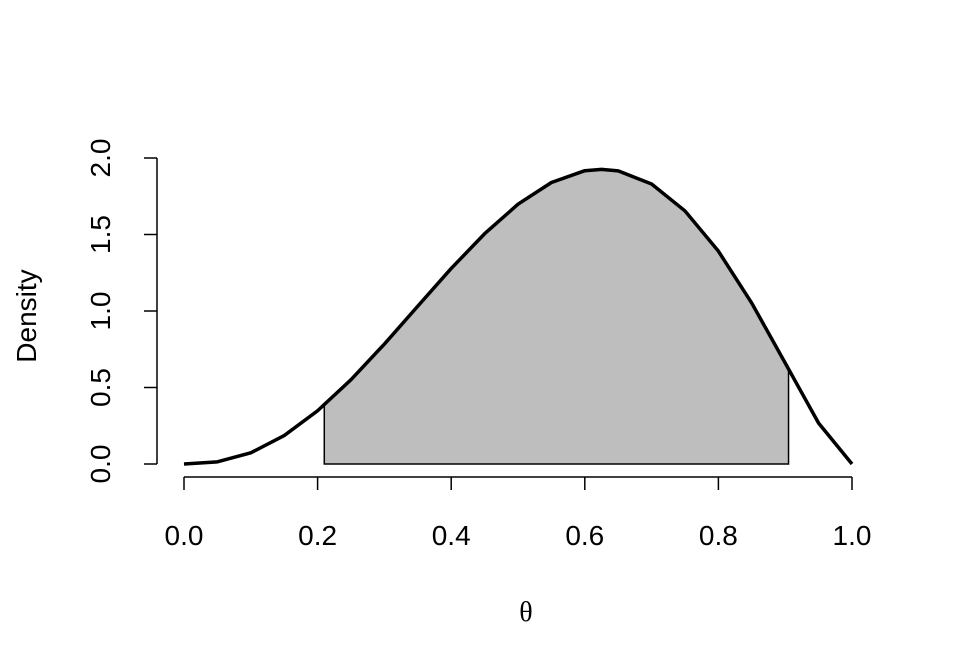 The height and width of the screenshot is (672, 960). I want to click on x-tick-label: 0.8, so click(718, 535).